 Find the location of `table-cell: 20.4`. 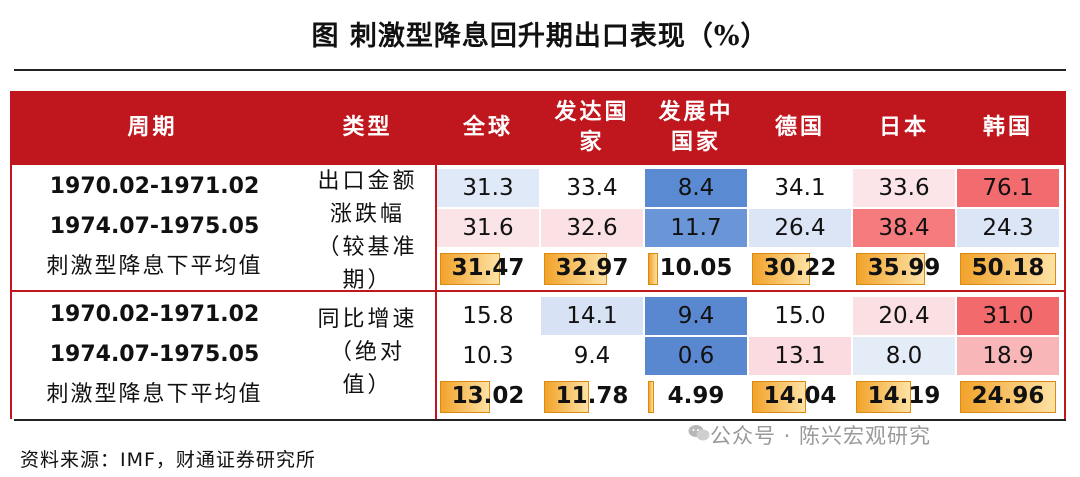

table-cell: 20.4 is located at coordinates (904, 316).